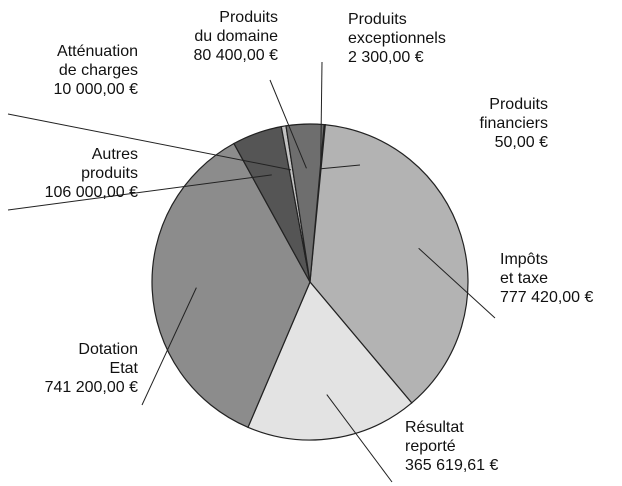  What do you see at coordinates (452, 465) in the screenshot?
I see `value-label: 365 619,61 €` at bounding box center [452, 465].